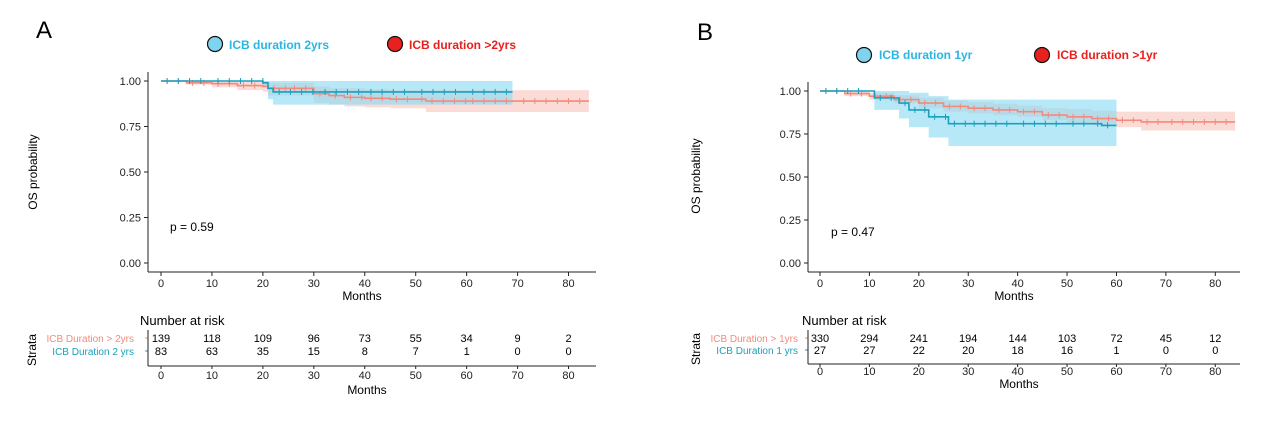  What do you see at coordinates (820, 339) in the screenshot?
I see `risk-count: 330` at bounding box center [820, 339].